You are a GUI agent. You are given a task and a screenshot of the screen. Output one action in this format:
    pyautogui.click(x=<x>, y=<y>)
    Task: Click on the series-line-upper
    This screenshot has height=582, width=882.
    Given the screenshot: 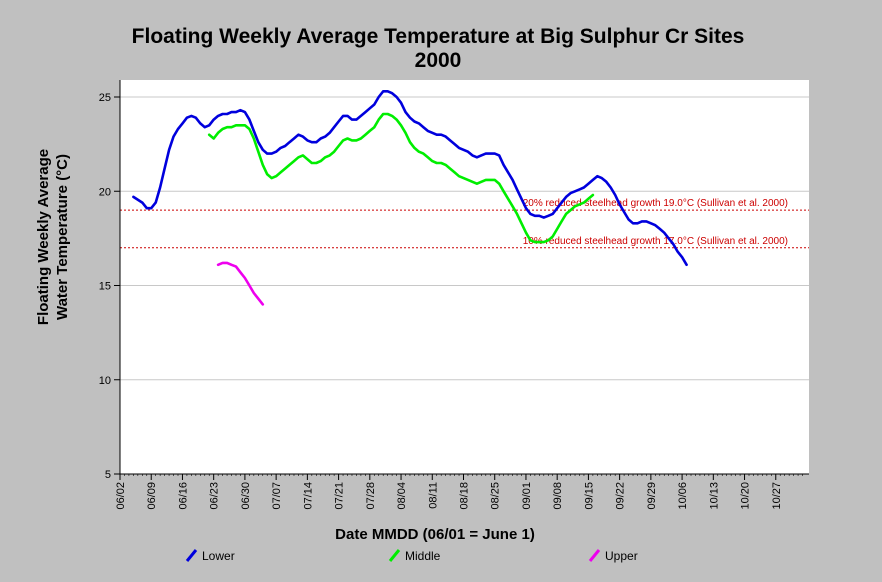 What is the action you would take?
    pyautogui.click(x=240, y=283)
    